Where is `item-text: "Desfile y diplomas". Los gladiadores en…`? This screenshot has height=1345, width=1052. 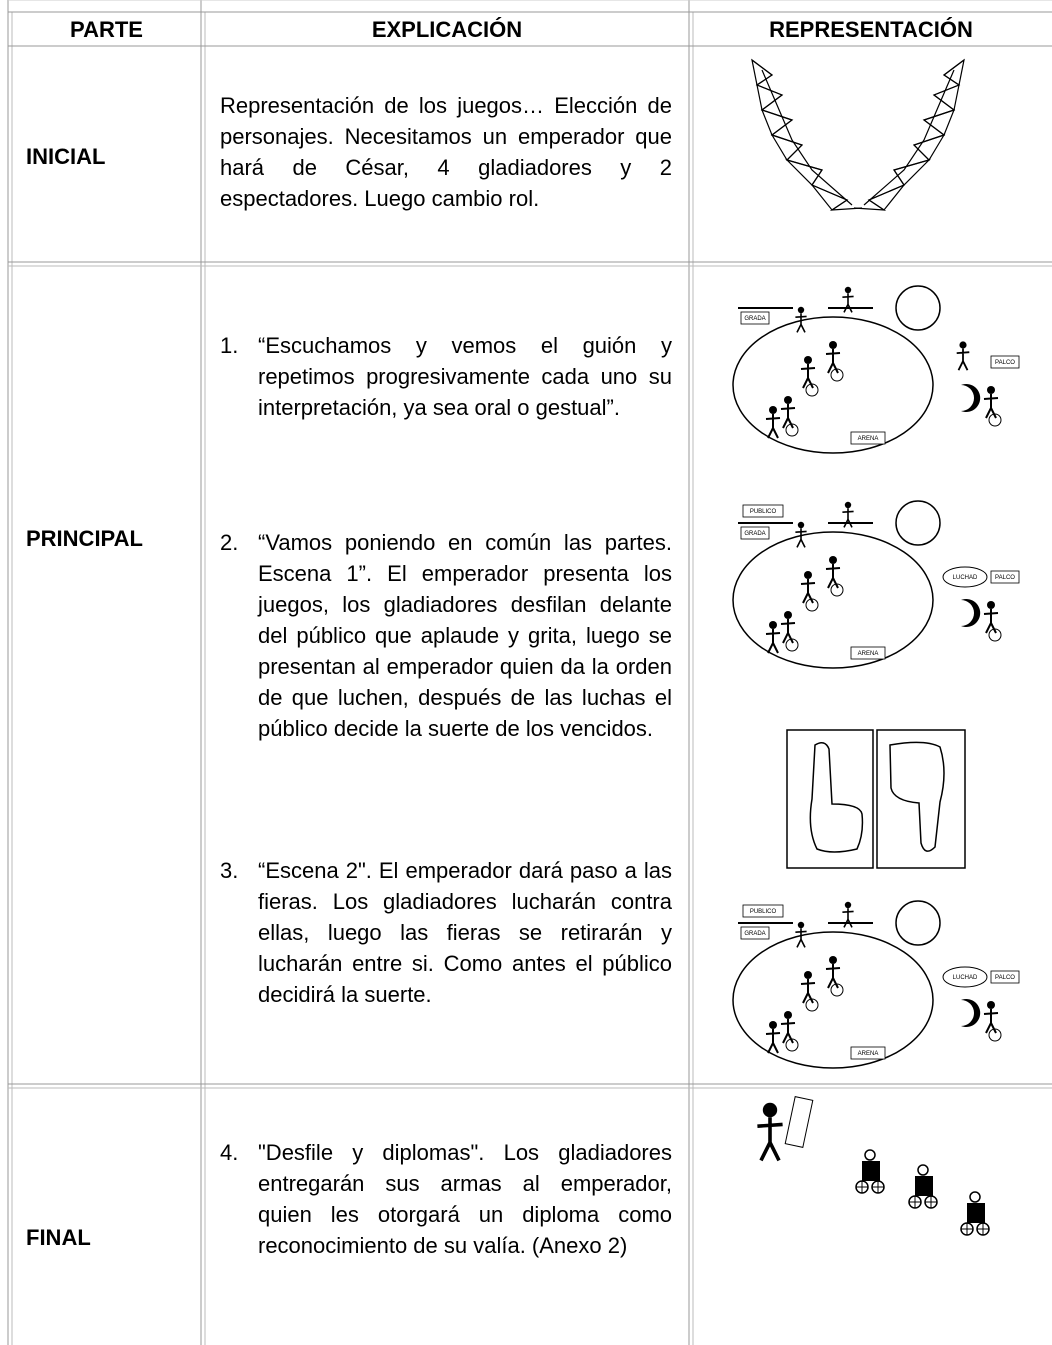 item-text: "Desfile y diplomas". Los gladiadores en… is located at coordinates (465, 1199).